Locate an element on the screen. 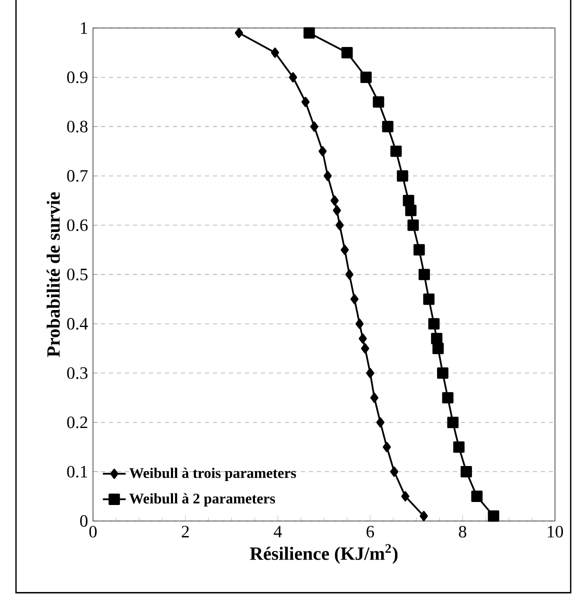 The width and height of the screenshot is (572, 594). x-tick-label: 6 is located at coordinates (370, 532).